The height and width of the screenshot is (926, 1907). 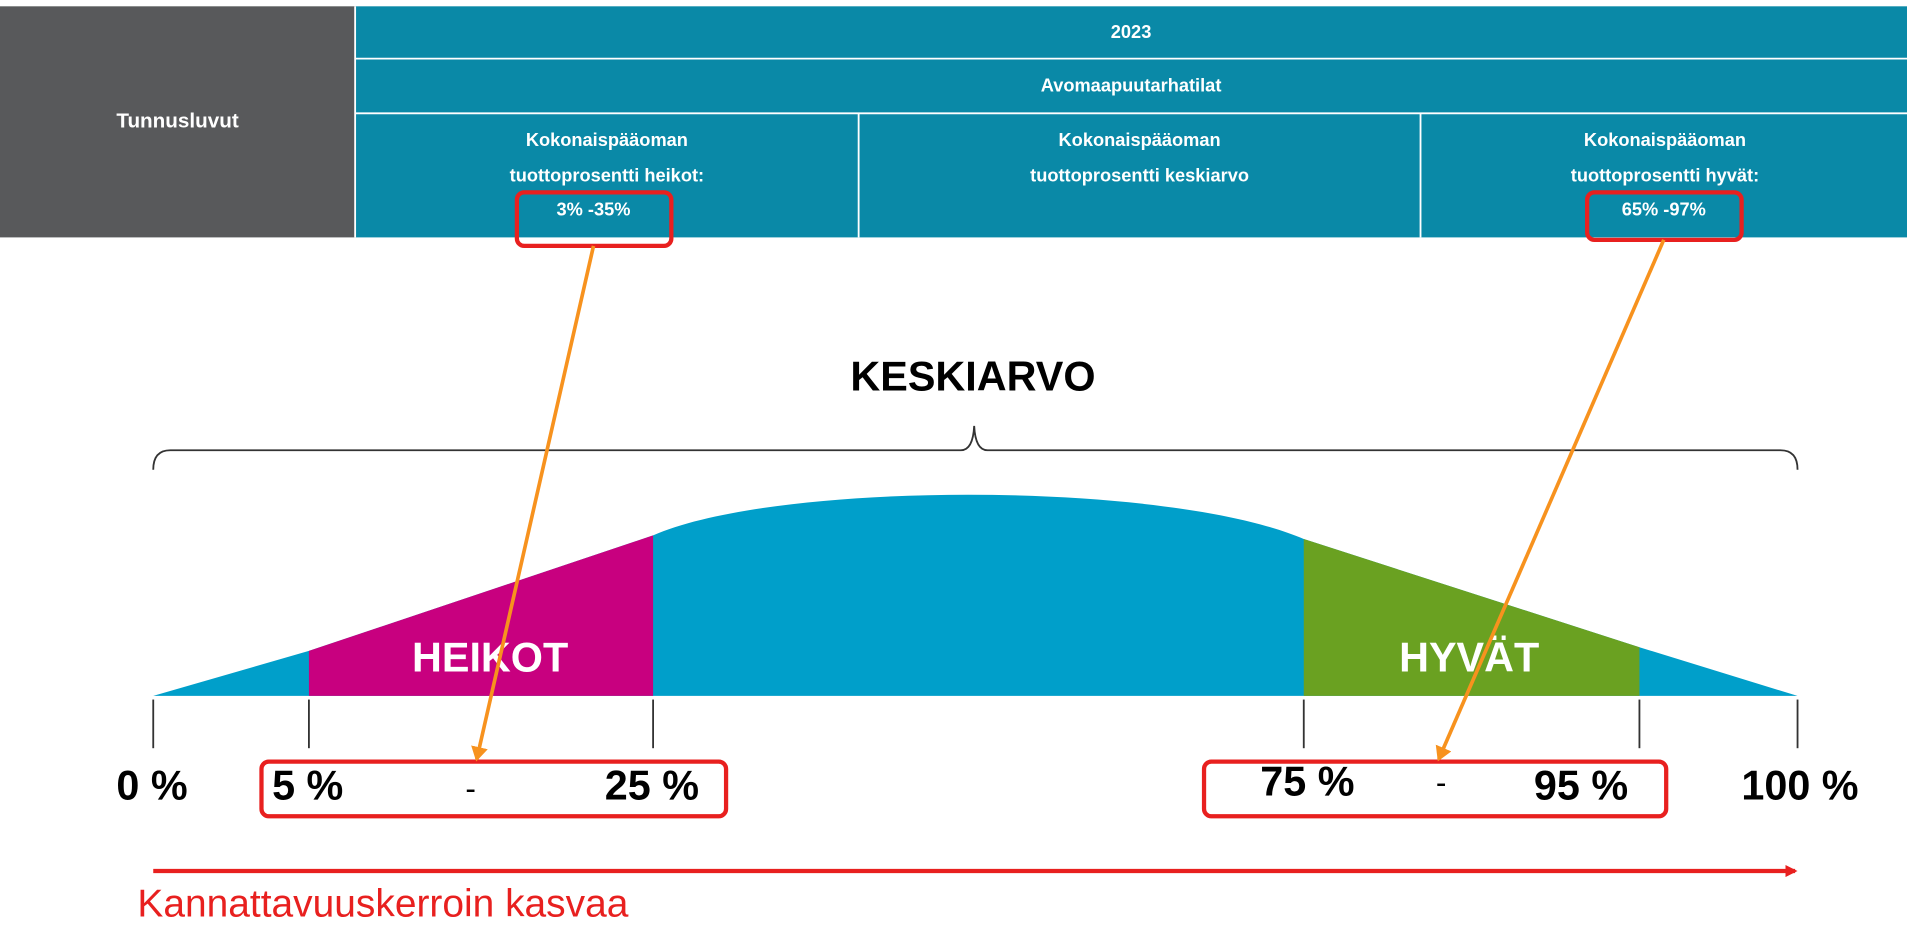 I want to click on axis-label: 75 %, so click(x=1307, y=782).